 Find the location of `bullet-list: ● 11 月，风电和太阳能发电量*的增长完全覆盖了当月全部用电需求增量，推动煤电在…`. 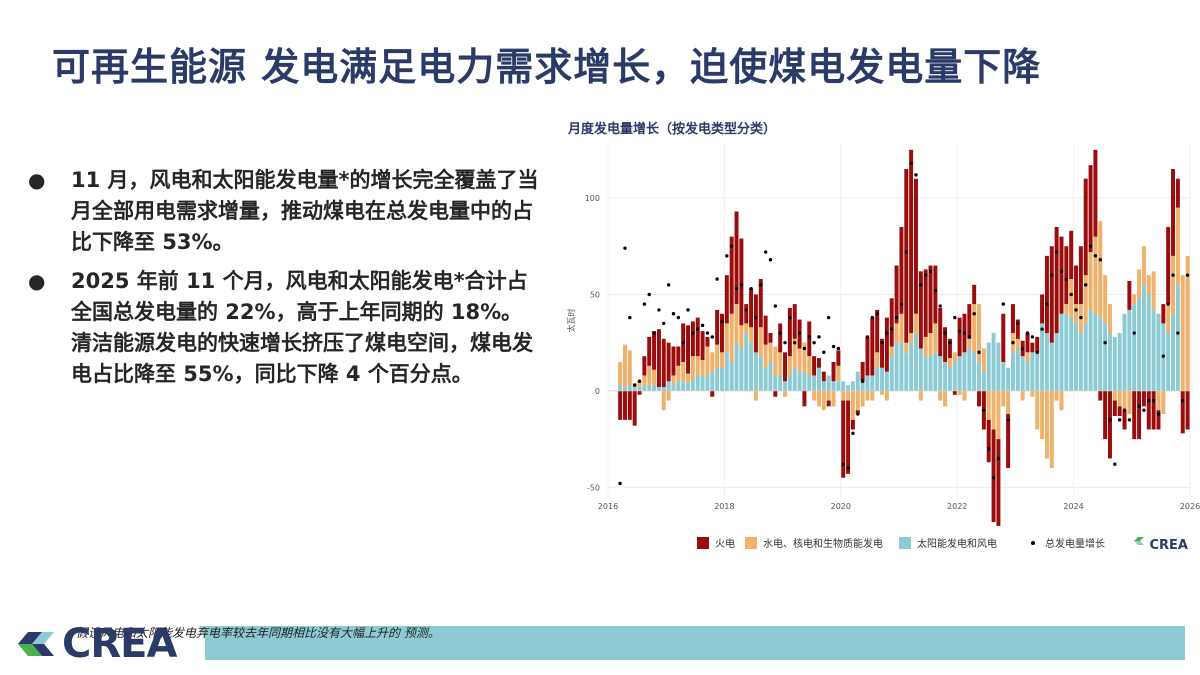

bullet-list: ● 11 月，风电和太阳能发电量*的增长完全覆盖了当月全部用电需求增量，推动煤电在… is located at coordinates (285, 281).